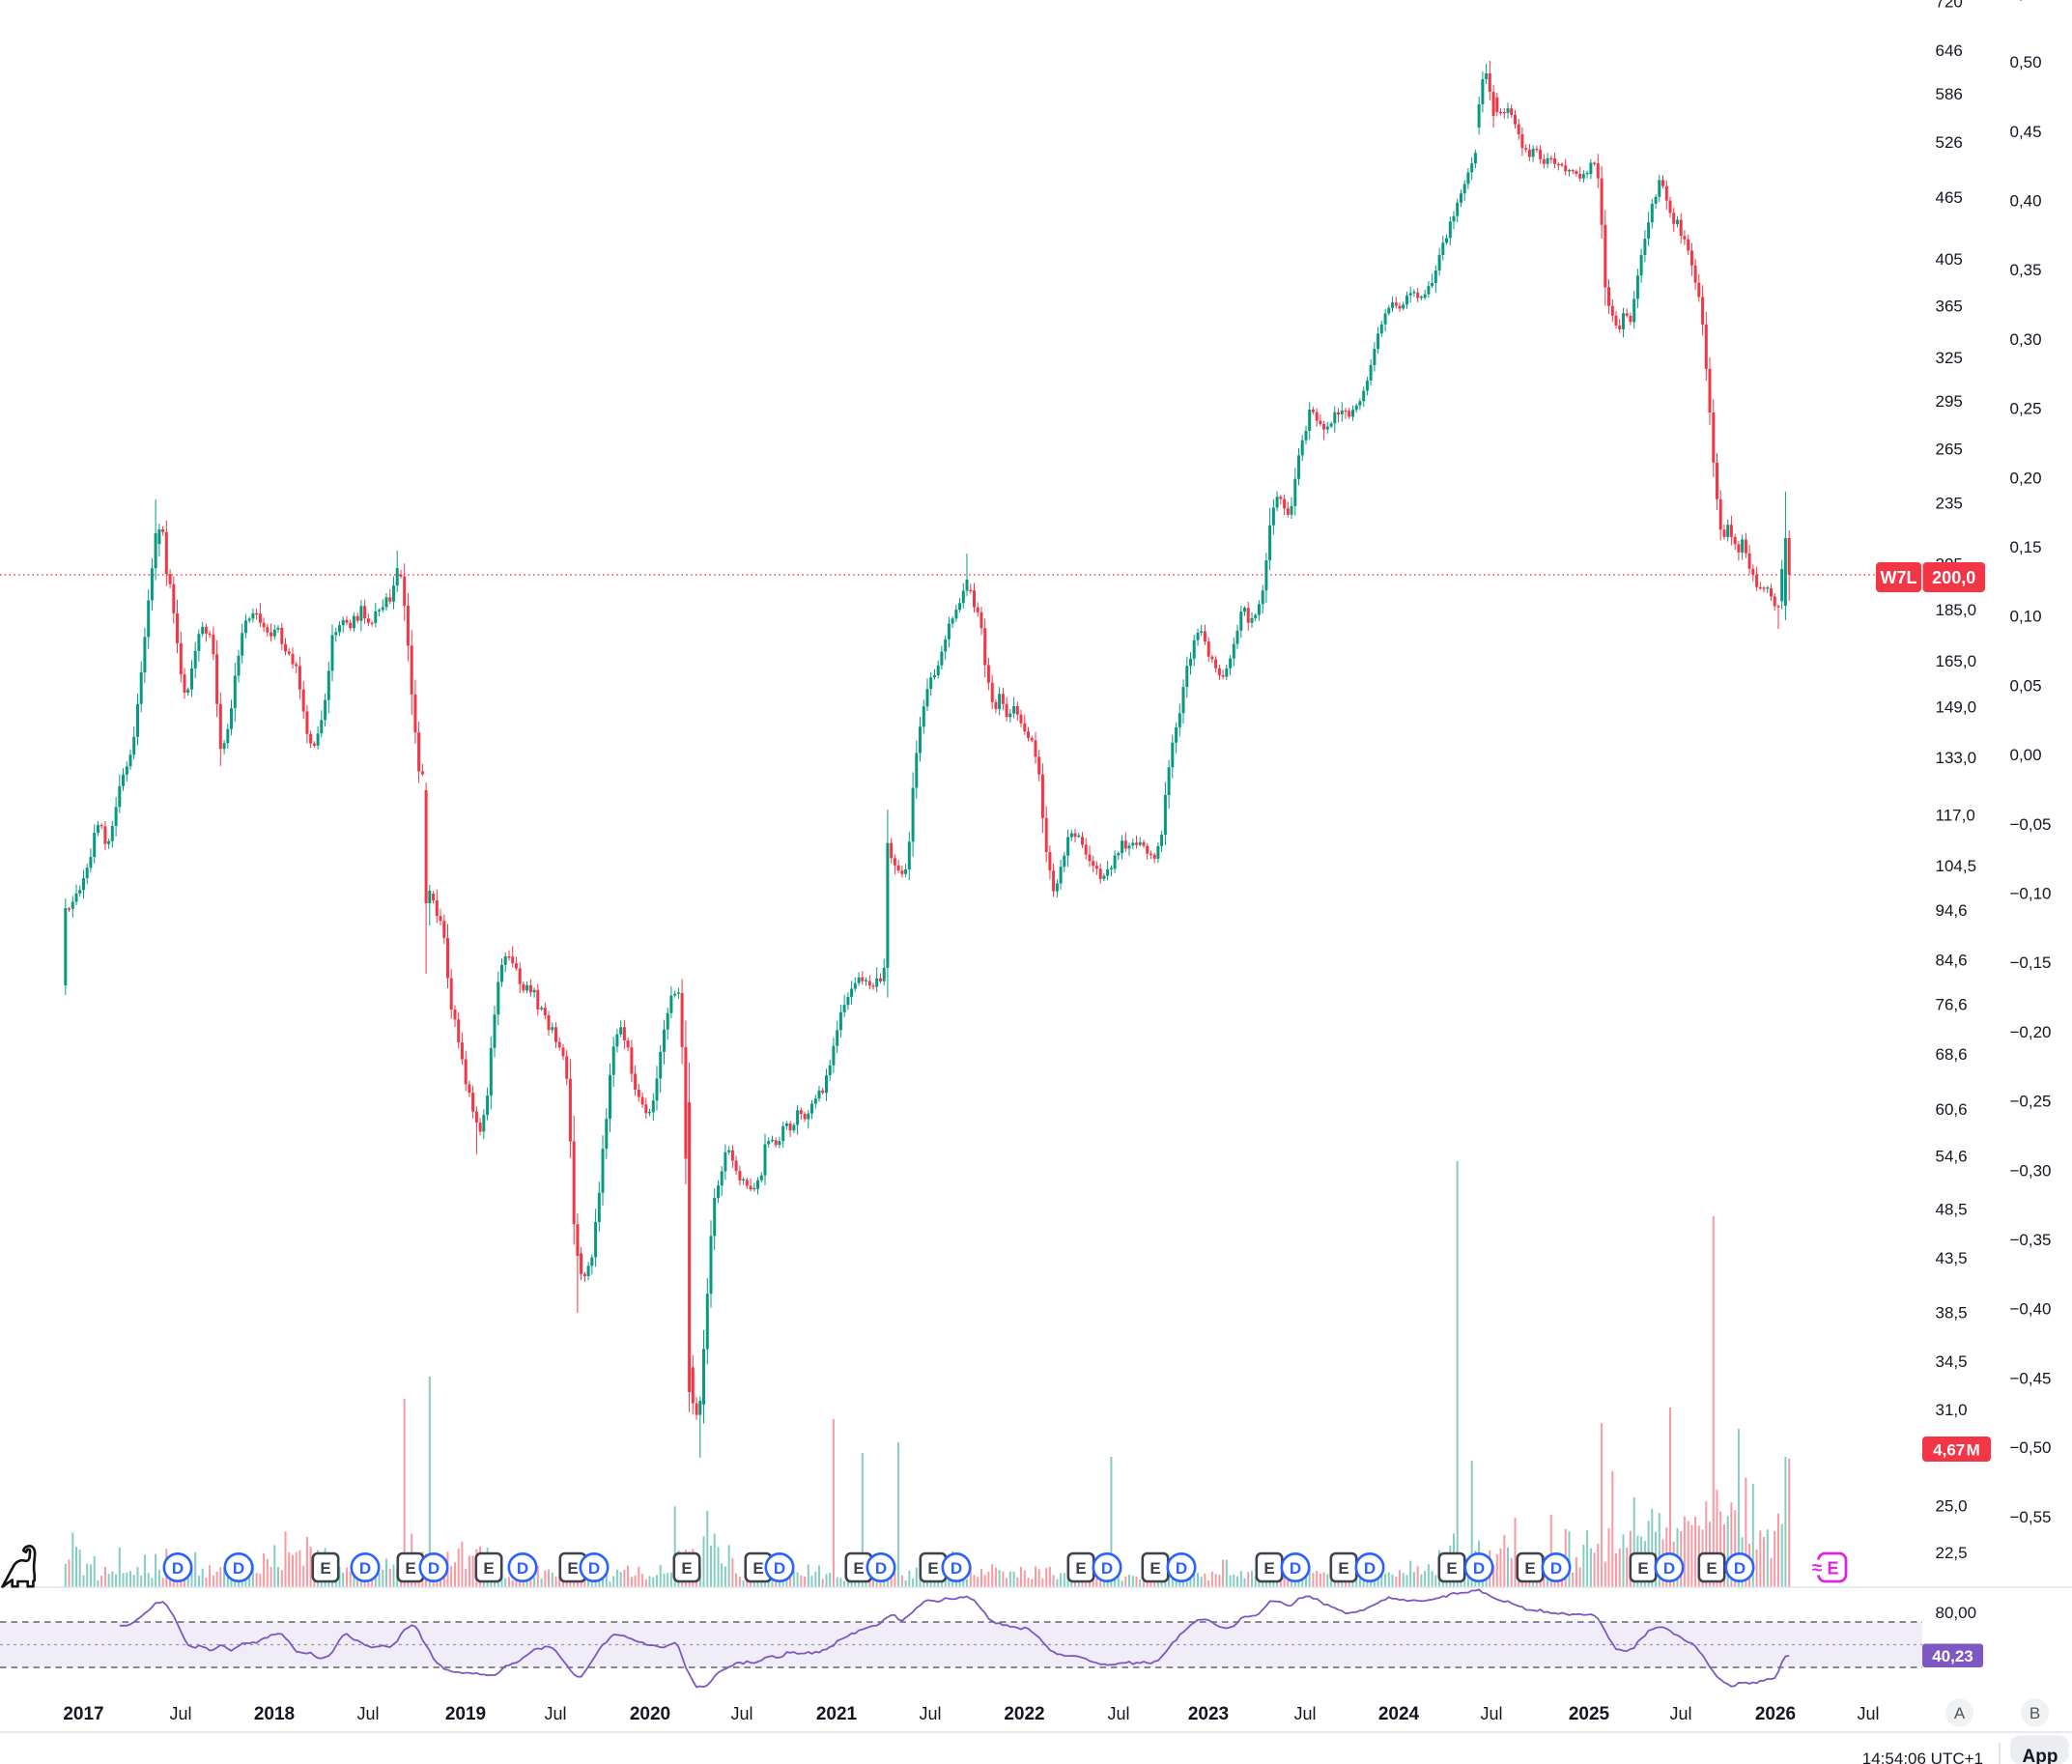  What do you see at coordinates (1952, 1312) in the screenshot?
I see `svg-text: 38,5` at bounding box center [1952, 1312].